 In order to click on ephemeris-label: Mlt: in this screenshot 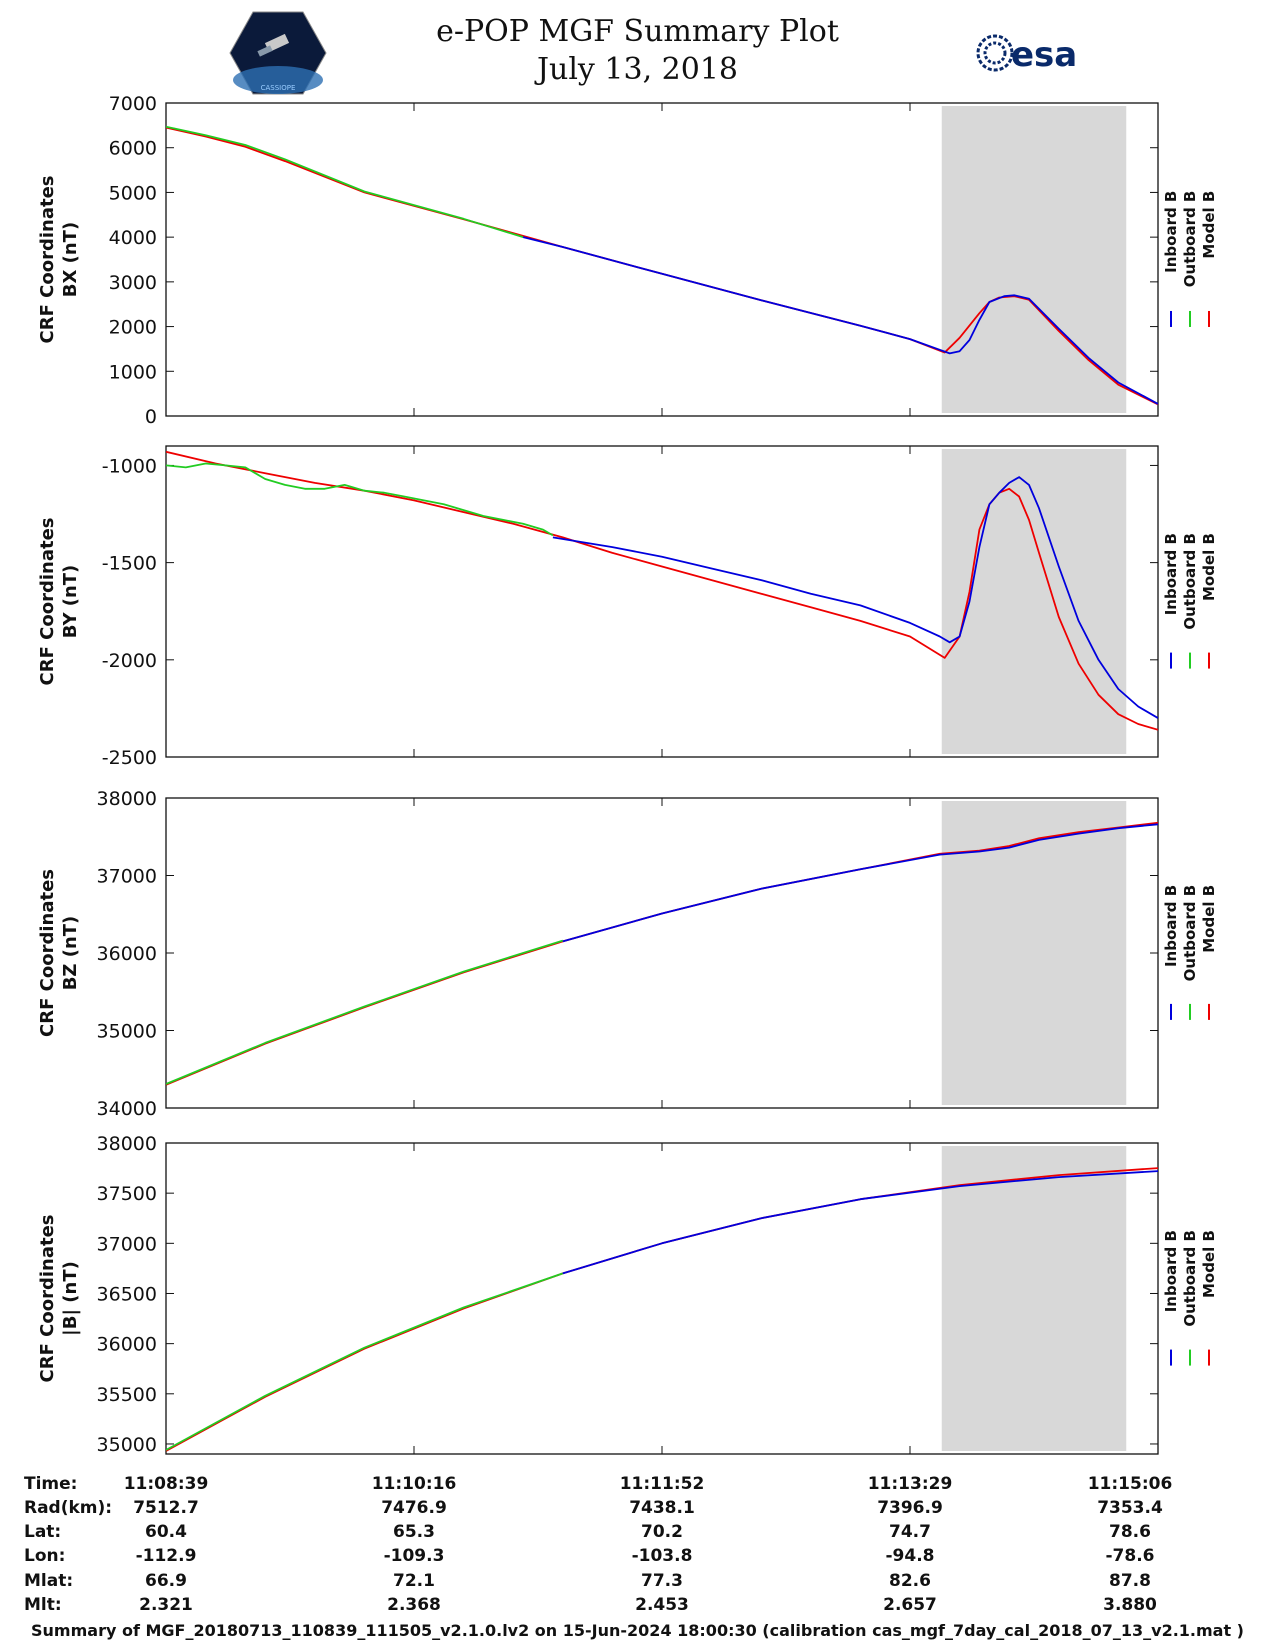, I will do `click(43, 1605)`.